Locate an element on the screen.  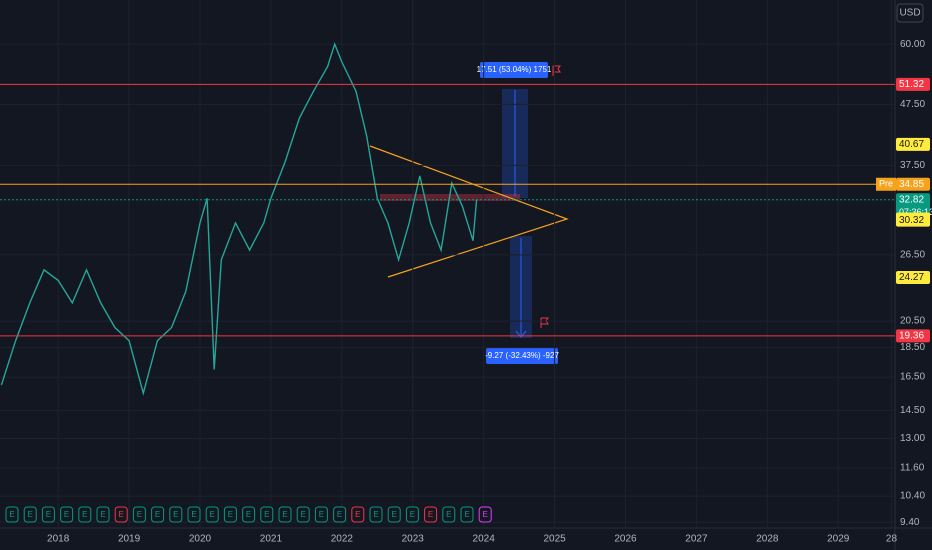
price-badge-value: 51.32 is located at coordinates (911, 84).